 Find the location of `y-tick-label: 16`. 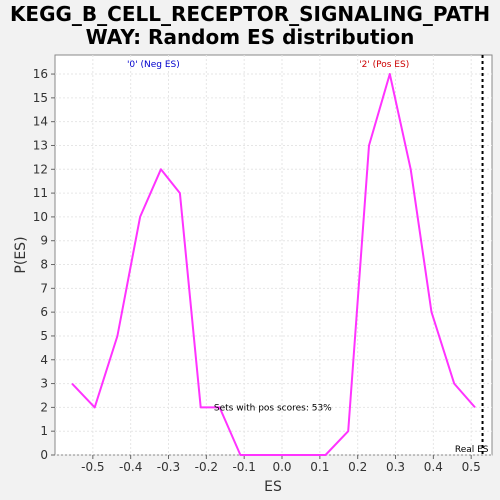

y-tick-label: 16 is located at coordinates (40, 74).